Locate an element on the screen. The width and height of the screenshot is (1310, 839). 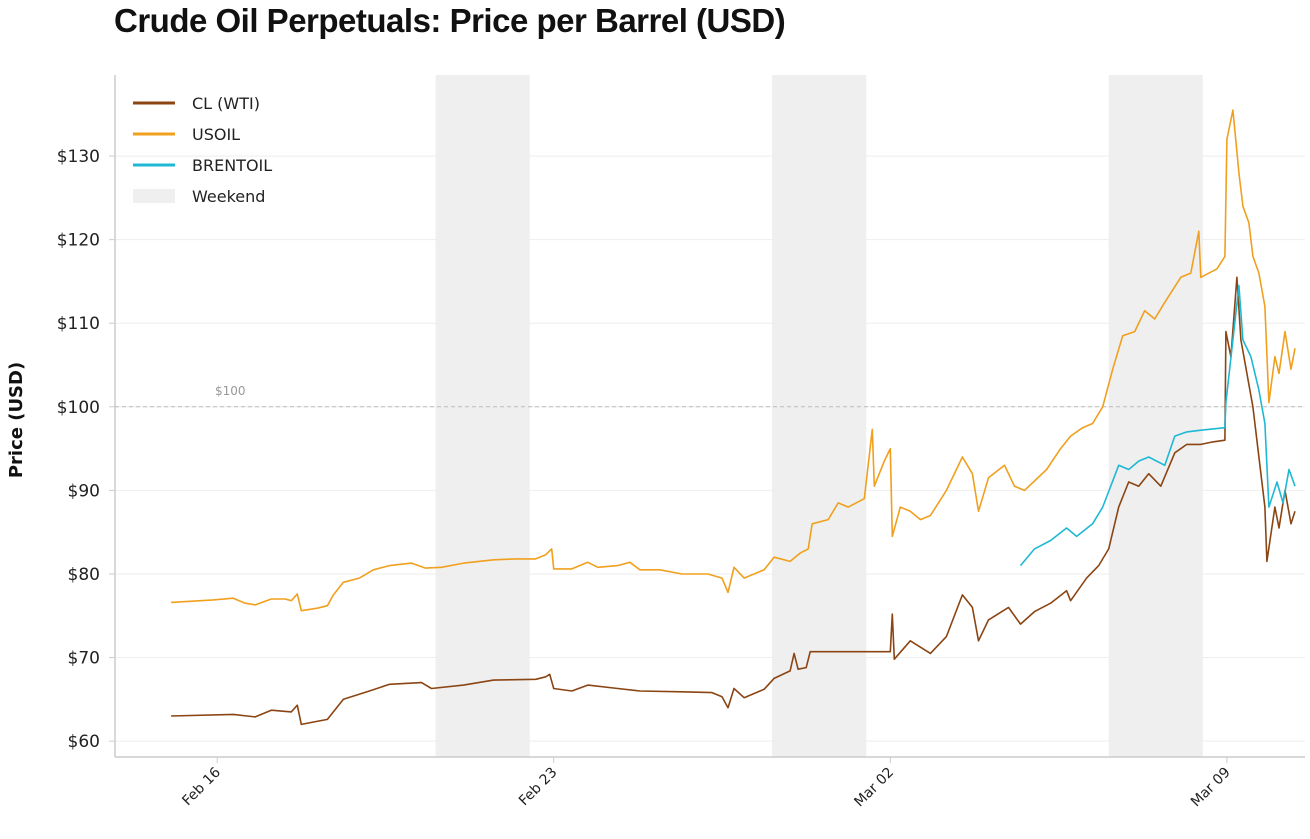
y-tick-label: $90 is located at coordinates (84, 491).